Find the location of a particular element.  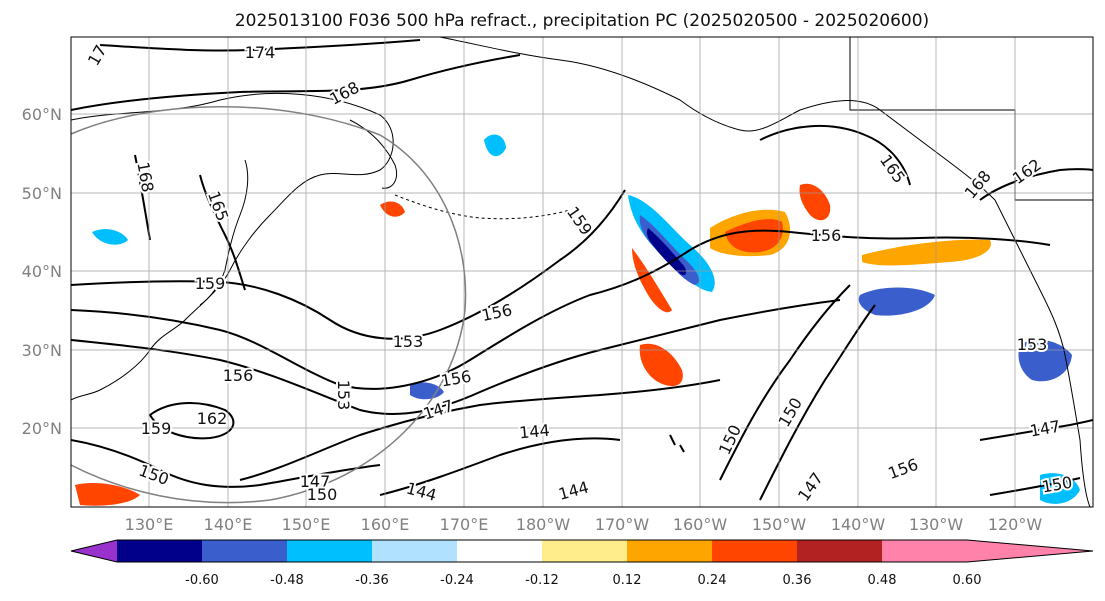

lat-label: 50°N is located at coordinates (42, 193).